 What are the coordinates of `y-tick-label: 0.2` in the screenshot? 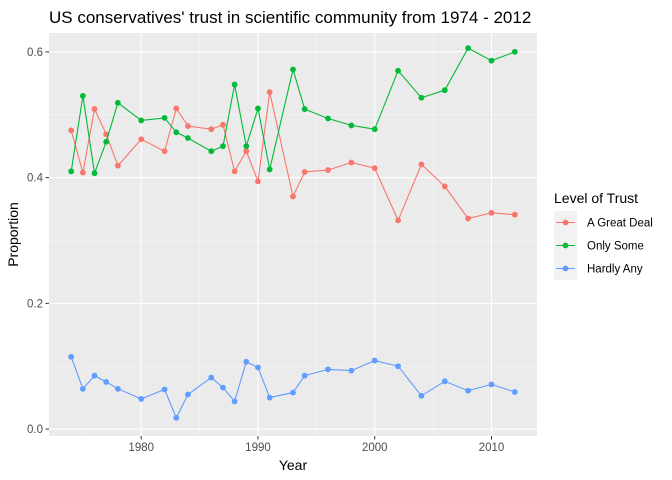 It's located at (35, 304).